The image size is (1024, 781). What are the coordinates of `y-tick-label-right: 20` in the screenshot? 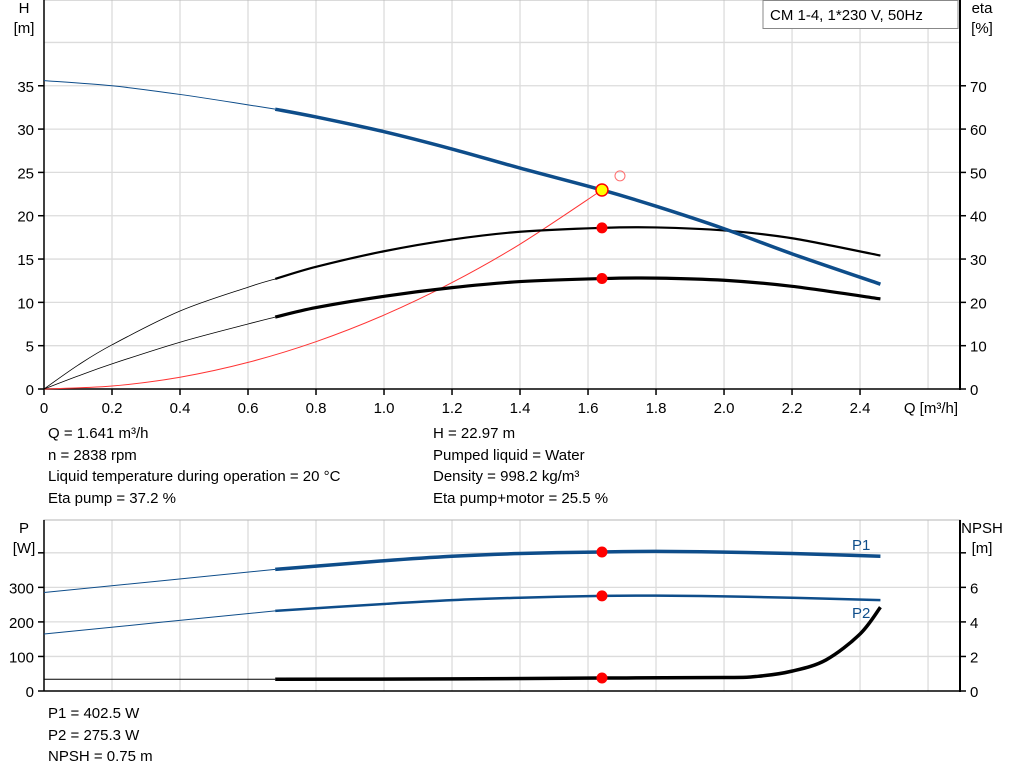 It's located at (978, 303).